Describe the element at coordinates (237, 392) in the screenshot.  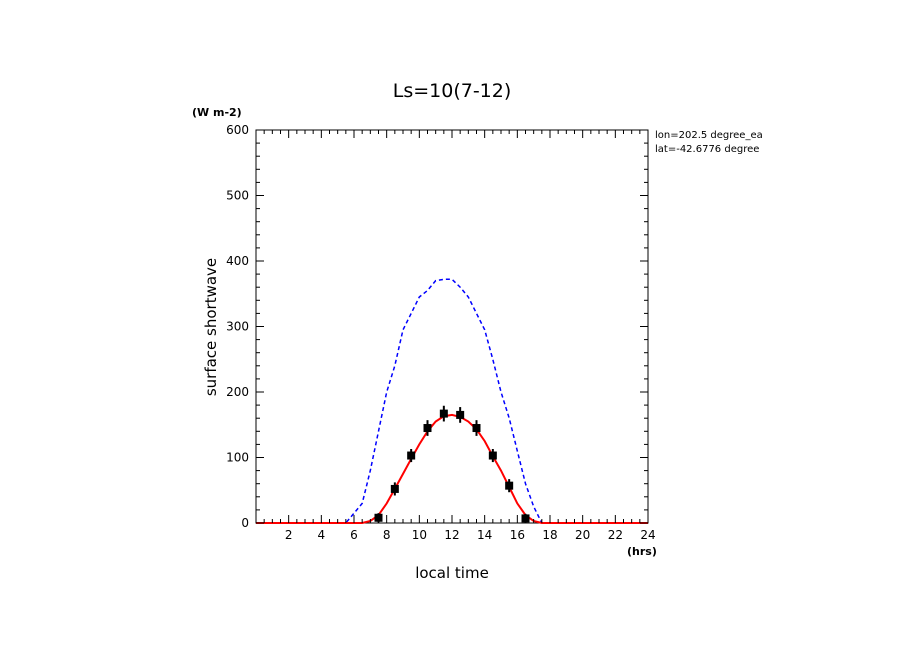
I see `y-tick-label: 200` at that location.